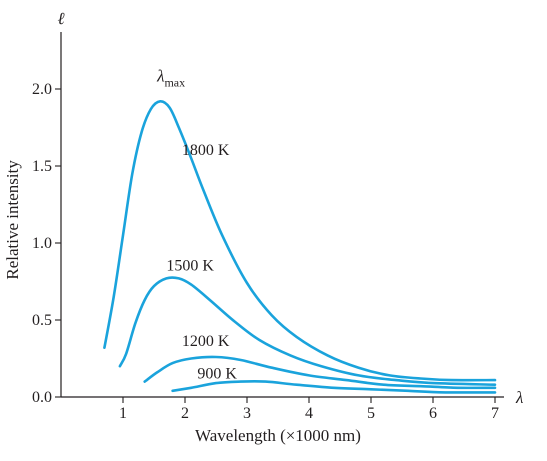 The height and width of the screenshot is (461, 547). Describe the element at coordinates (247, 413) in the screenshot. I see `x-tick-label: 3` at that location.